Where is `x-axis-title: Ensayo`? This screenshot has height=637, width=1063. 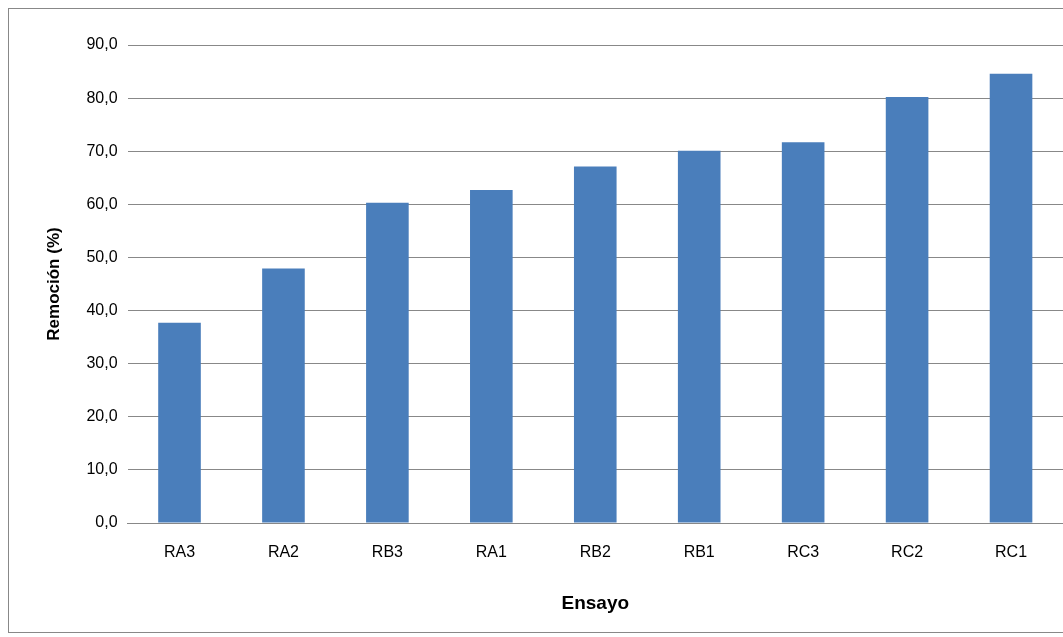
x-axis-title: Ensayo is located at coordinates (595, 602).